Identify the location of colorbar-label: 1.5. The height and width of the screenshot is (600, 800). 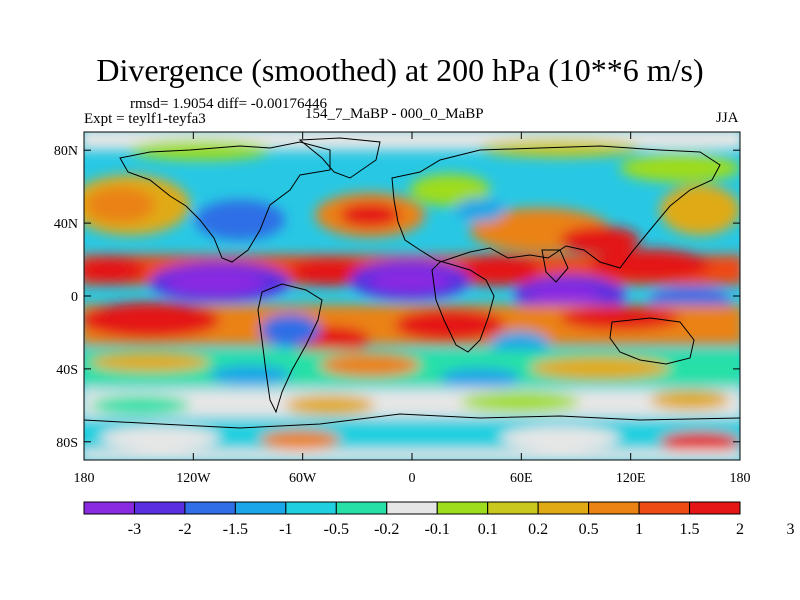
(690, 529).